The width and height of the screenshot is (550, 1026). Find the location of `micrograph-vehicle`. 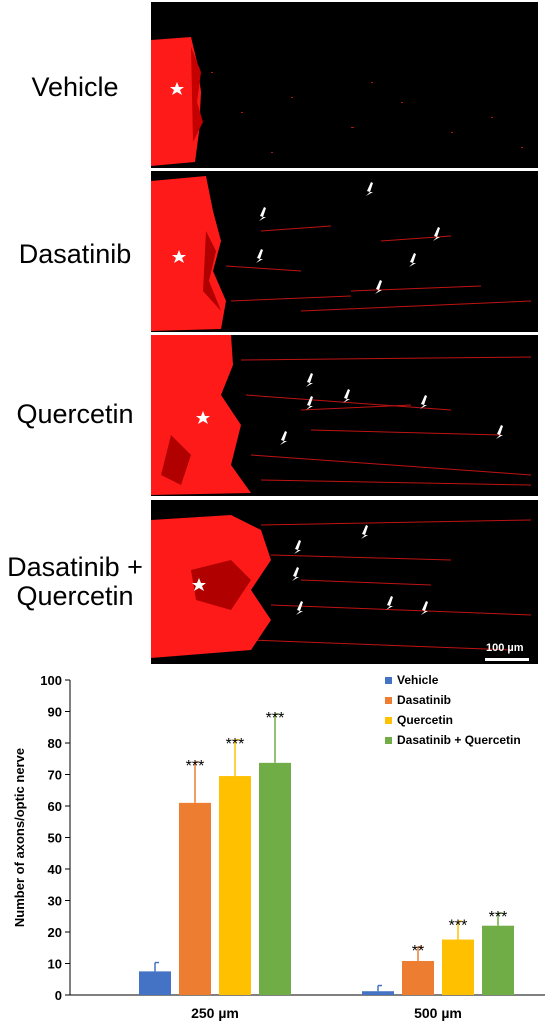

micrograph-vehicle is located at coordinates (344, 85).